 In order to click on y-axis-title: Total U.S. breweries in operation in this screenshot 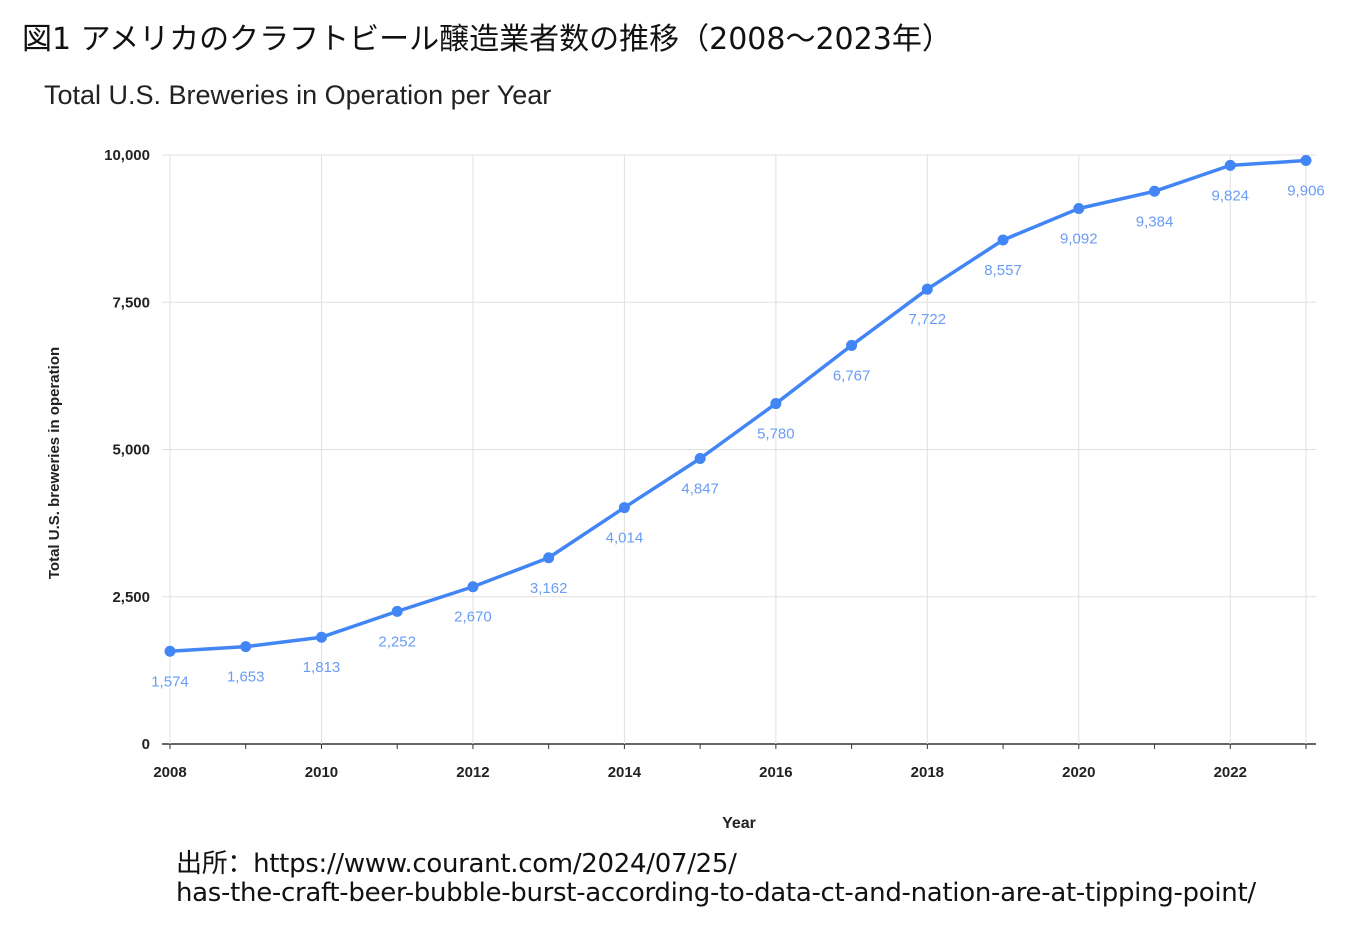, I will do `click(54, 463)`.